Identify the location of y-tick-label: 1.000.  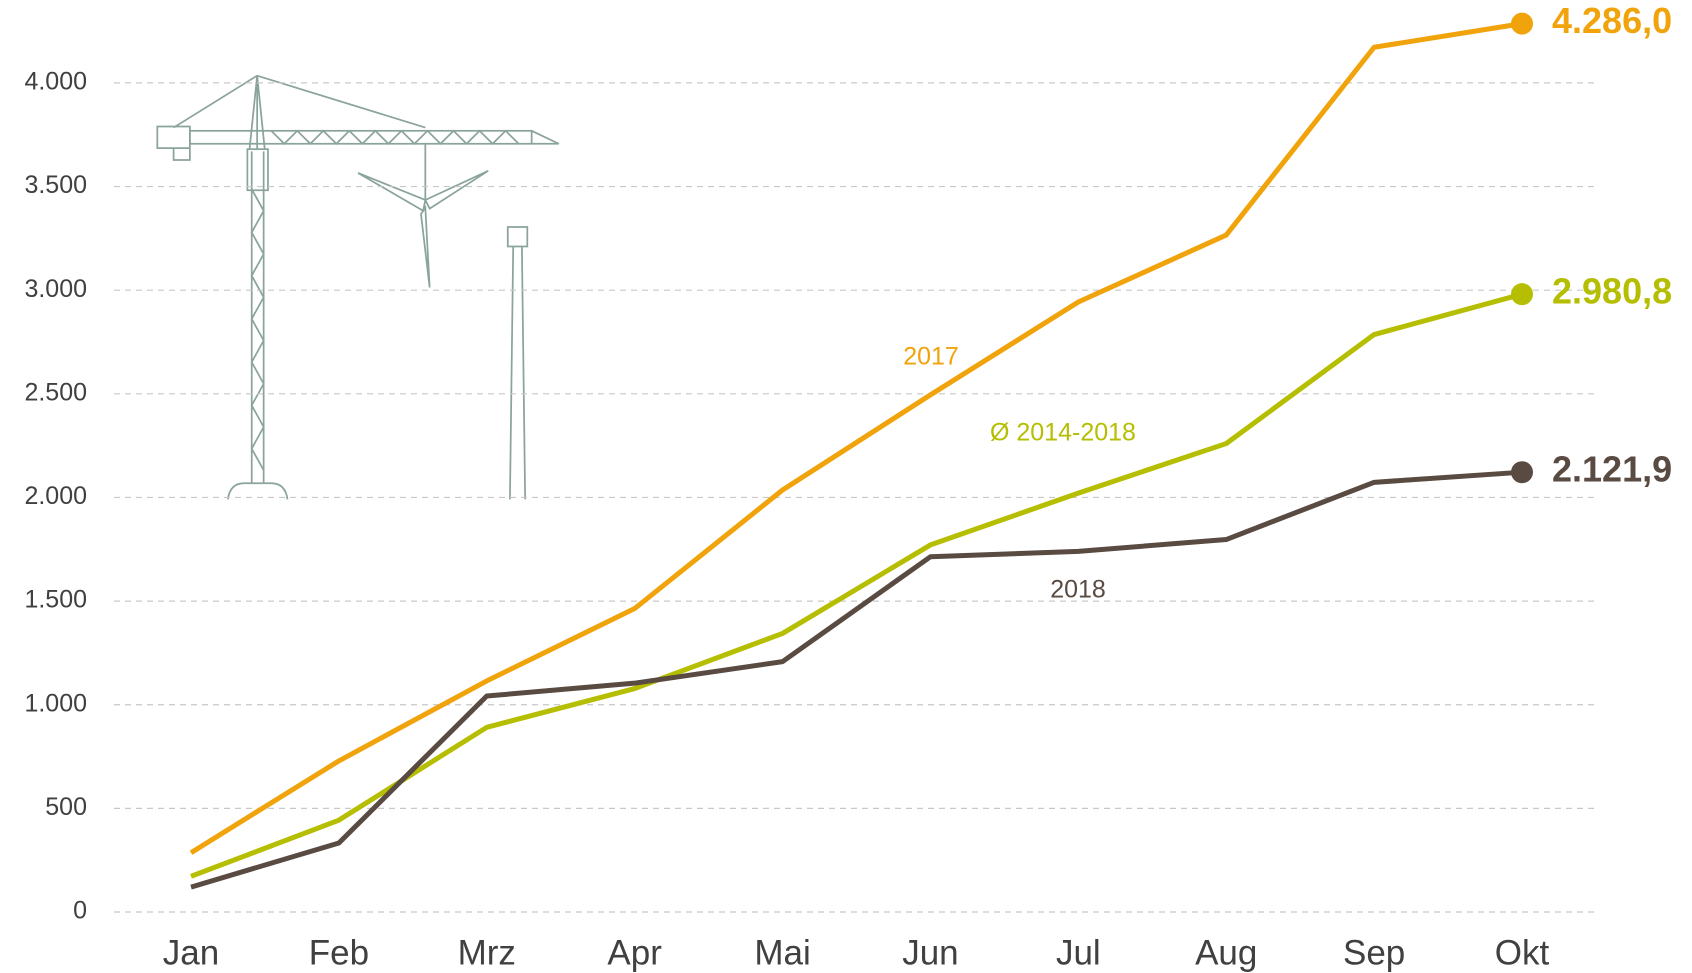
(55, 703).